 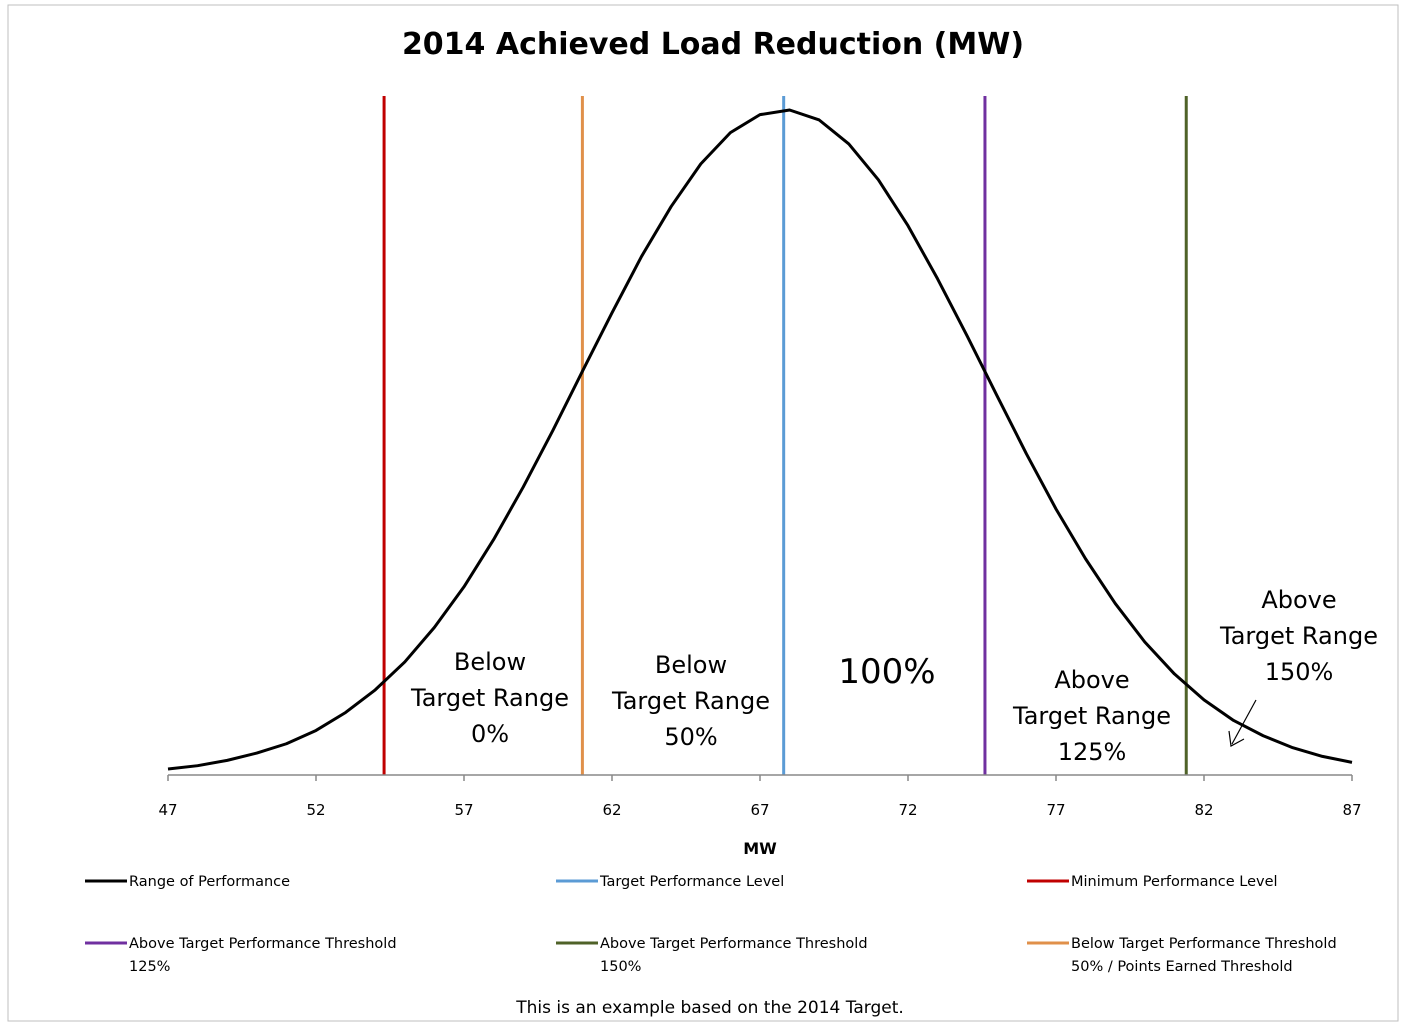 I want to click on legend-label: Minimum Performance Level, so click(x=1174, y=882).